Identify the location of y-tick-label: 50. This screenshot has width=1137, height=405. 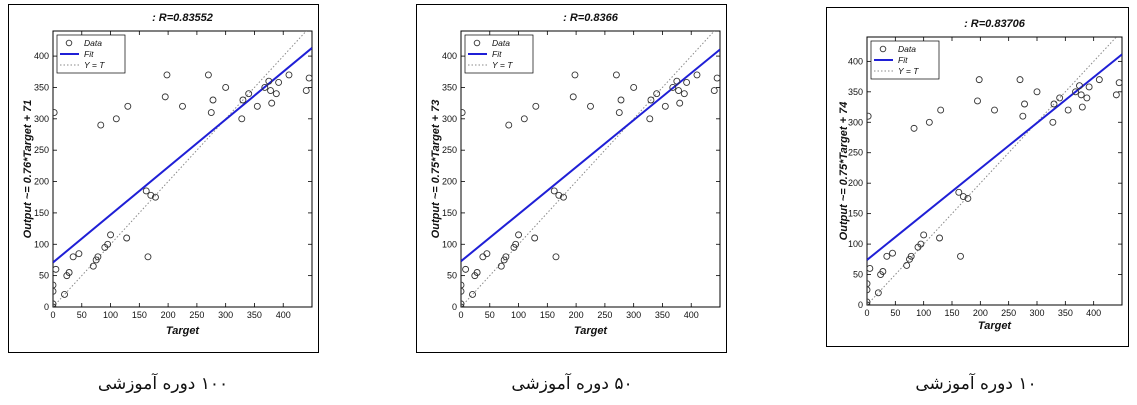
(44, 276).